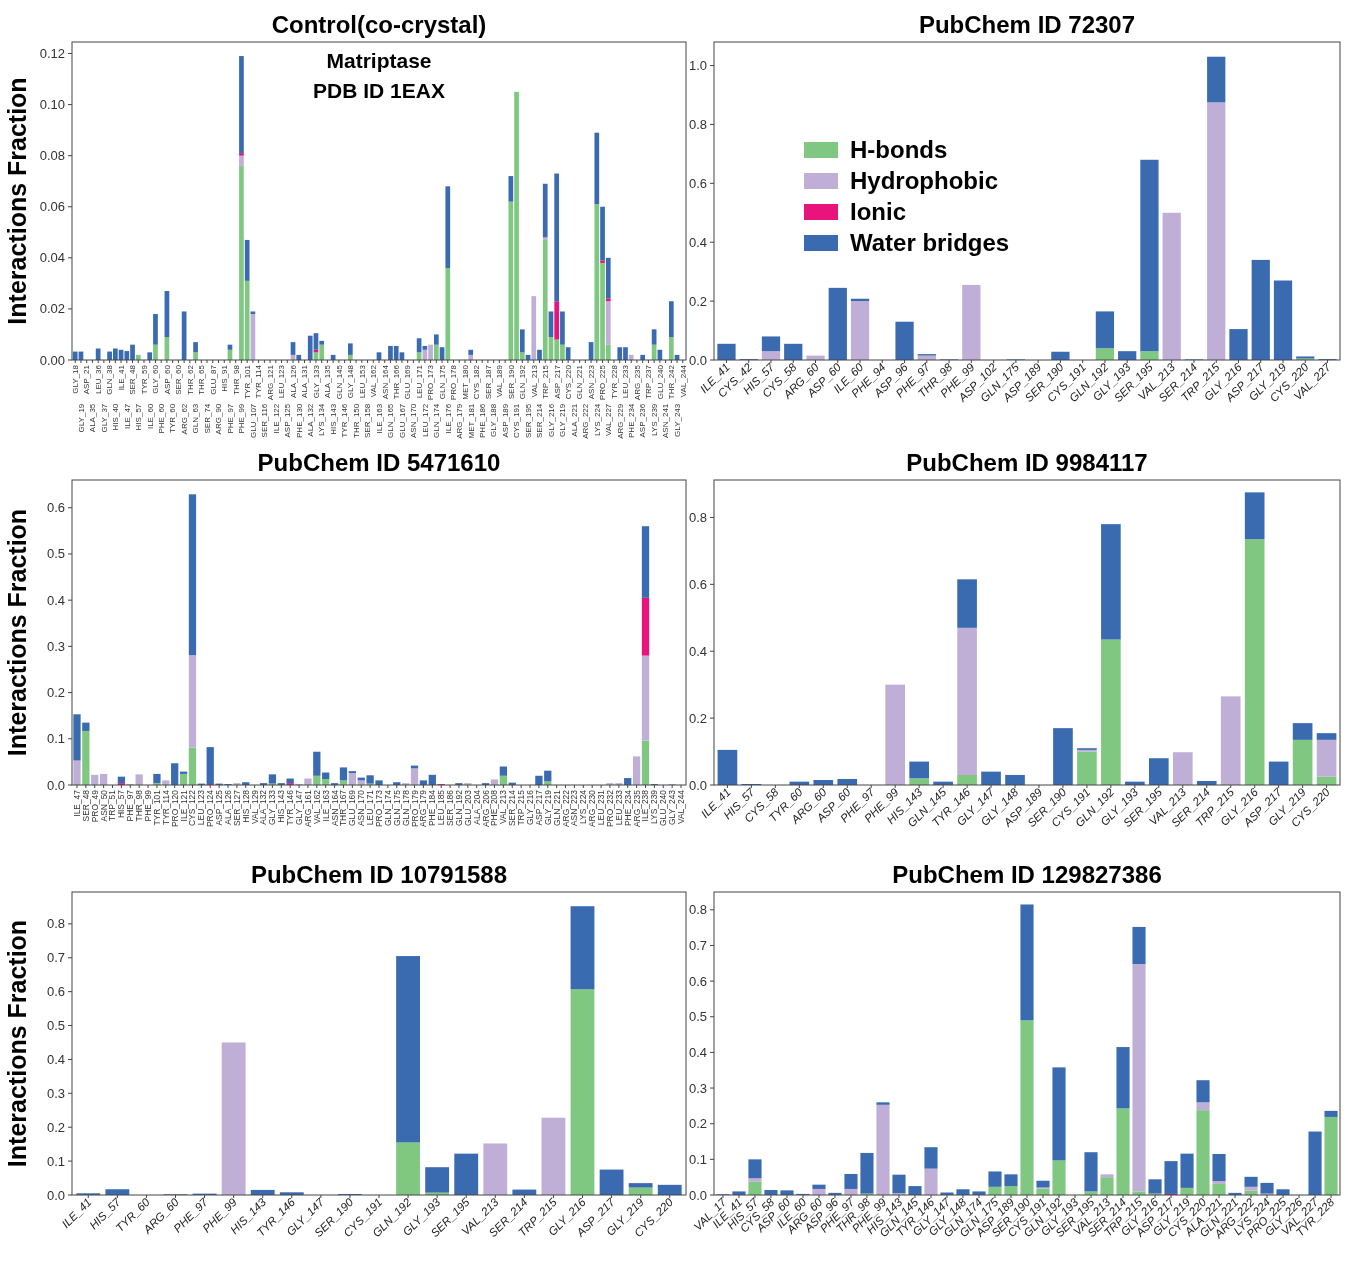 The image size is (1348, 1264). What do you see at coordinates (414, 808) in the screenshot?
I see `x-tick-label: PRO_179` at bounding box center [414, 808].